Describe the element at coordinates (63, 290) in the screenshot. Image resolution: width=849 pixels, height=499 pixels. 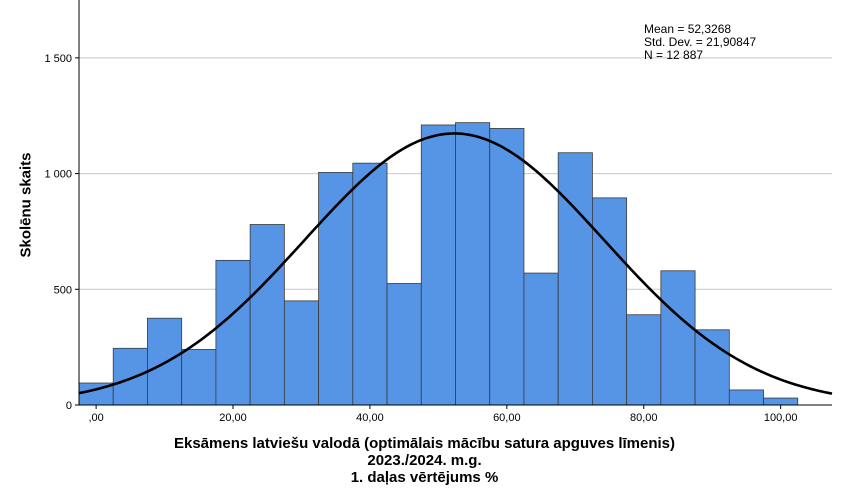
I see `y-tick-label: 500` at that location.